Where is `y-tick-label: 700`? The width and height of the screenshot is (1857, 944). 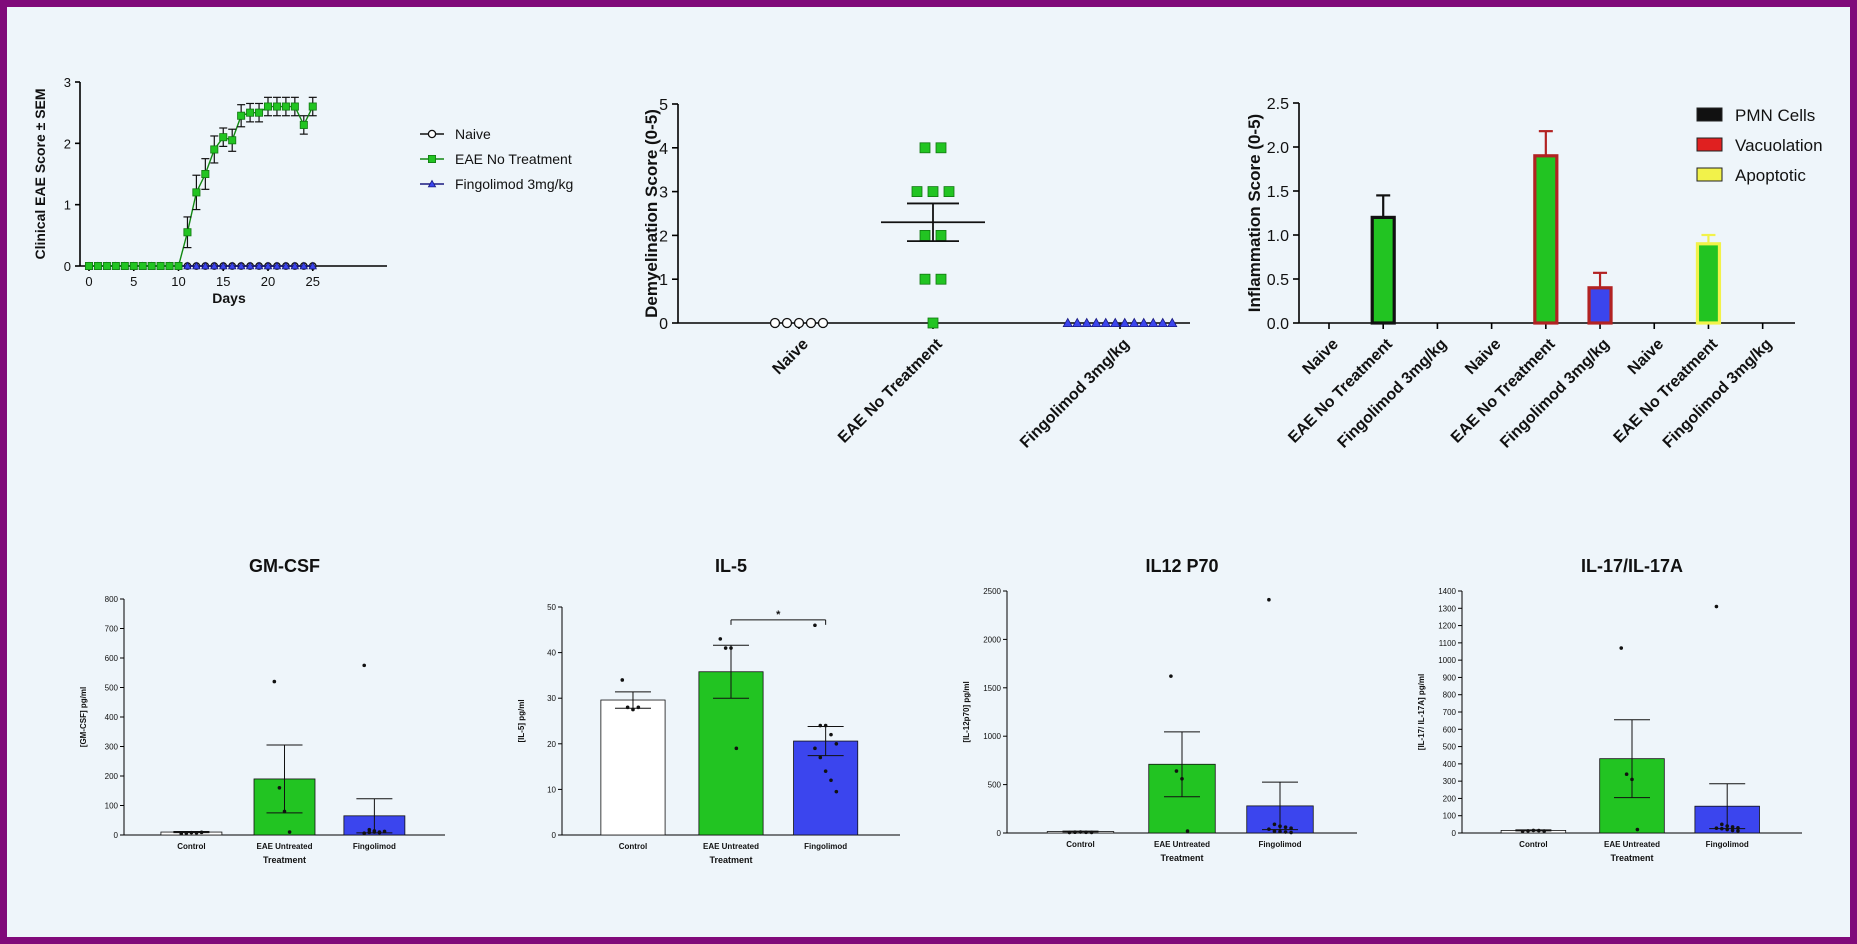 y-tick-label: 700 is located at coordinates (112, 629).